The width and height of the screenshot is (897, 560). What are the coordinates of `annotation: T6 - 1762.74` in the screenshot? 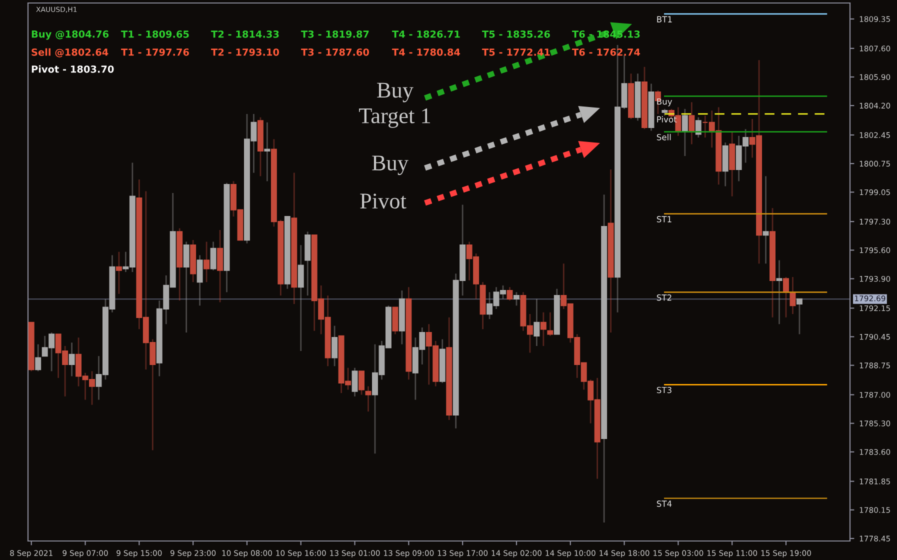 It's located at (606, 52).